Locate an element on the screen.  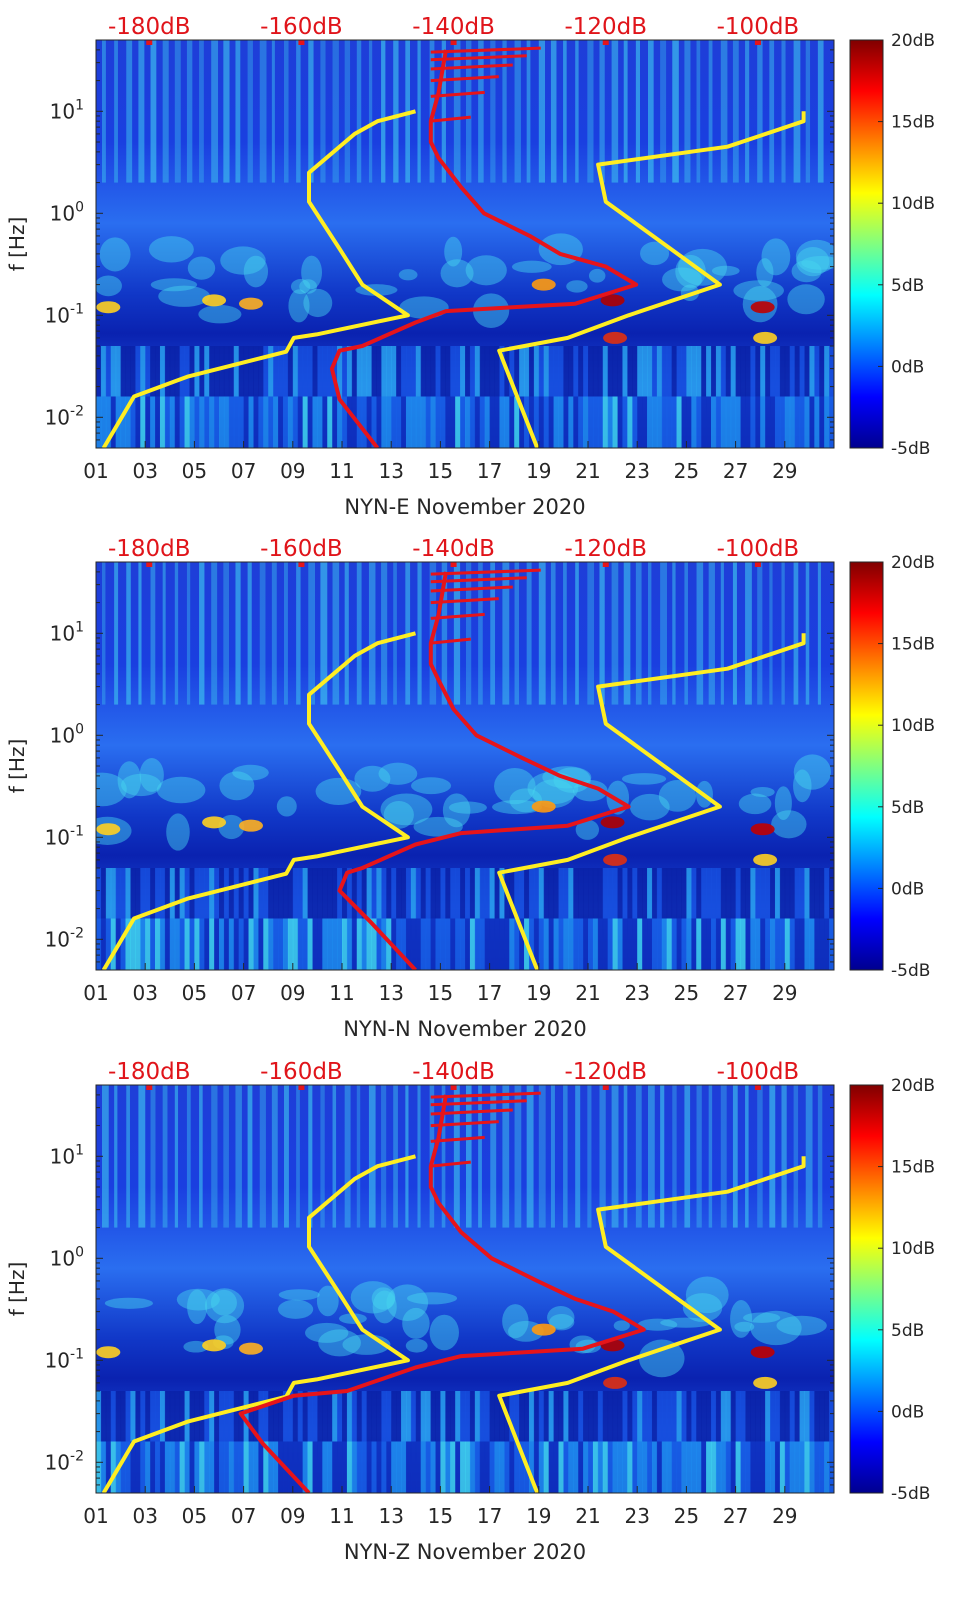
colorbar-tick-label: 5dB is located at coordinates (907, 1331).